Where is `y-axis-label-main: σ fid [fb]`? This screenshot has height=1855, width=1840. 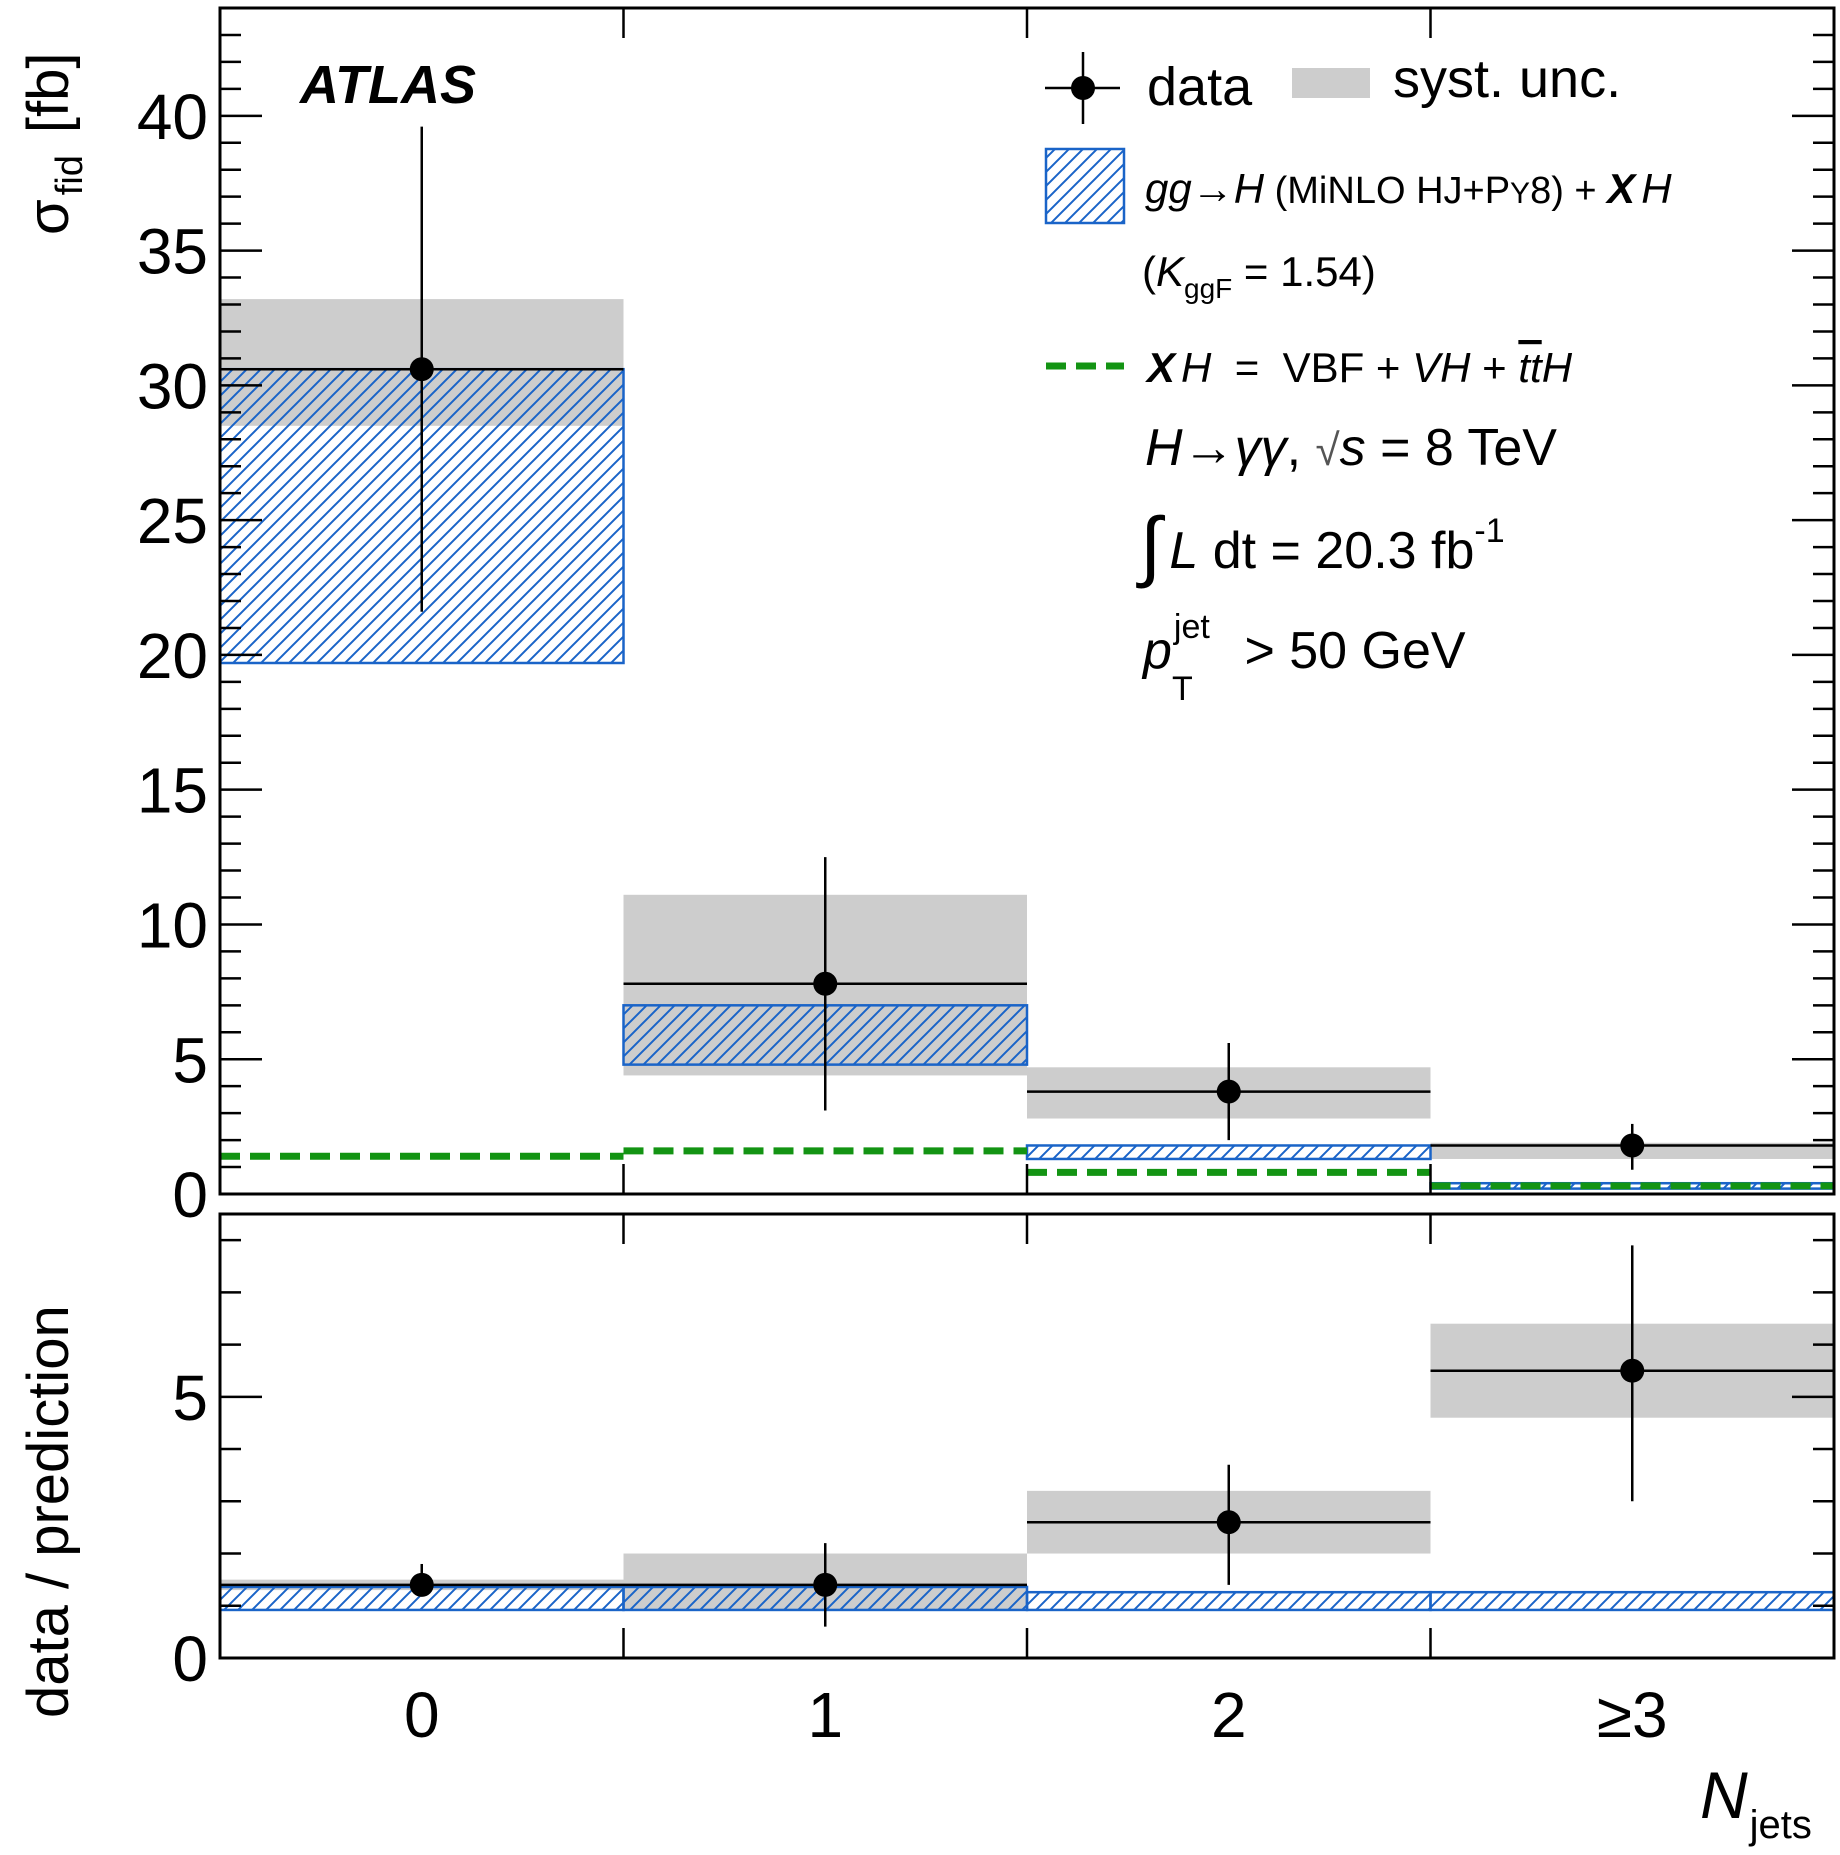 y-axis-label-main: σ fid [fb] is located at coordinates (53, 143).